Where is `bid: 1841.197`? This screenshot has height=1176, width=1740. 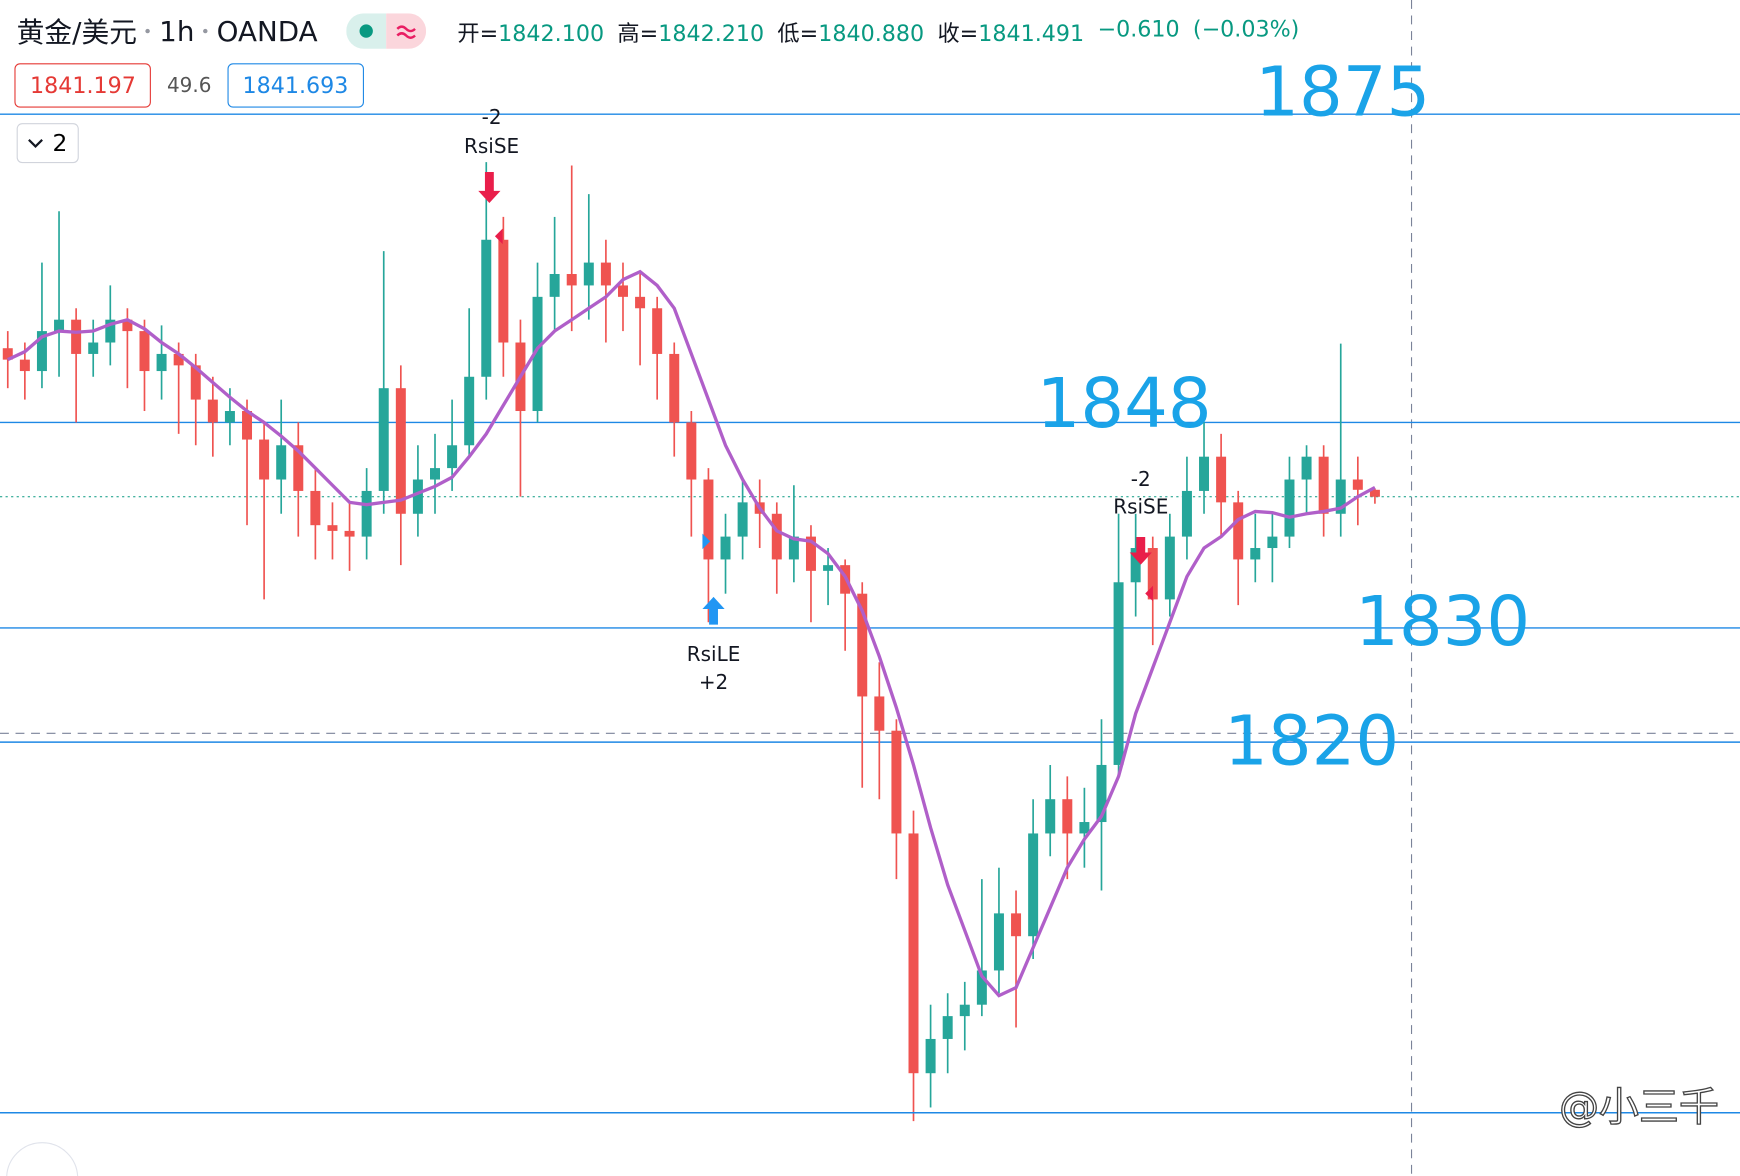 bid: 1841.197 is located at coordinates (83, 85).